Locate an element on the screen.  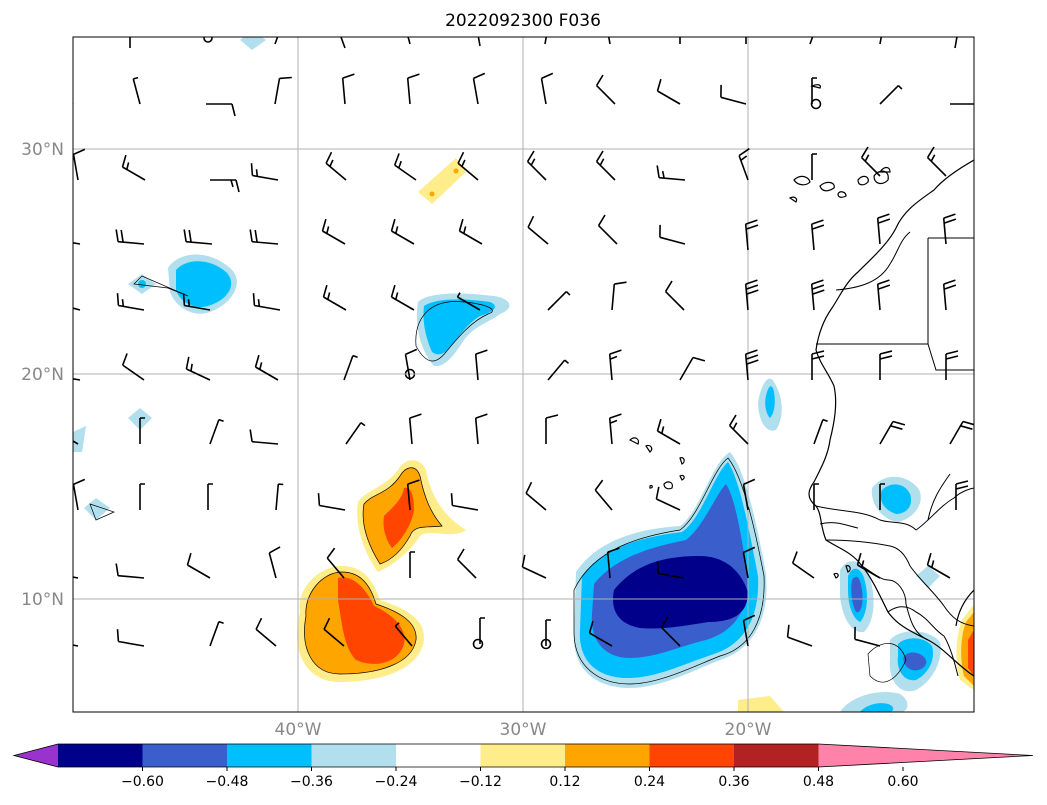
colorbar-tick-label: −0.24 is located at coordinates (396, 782).